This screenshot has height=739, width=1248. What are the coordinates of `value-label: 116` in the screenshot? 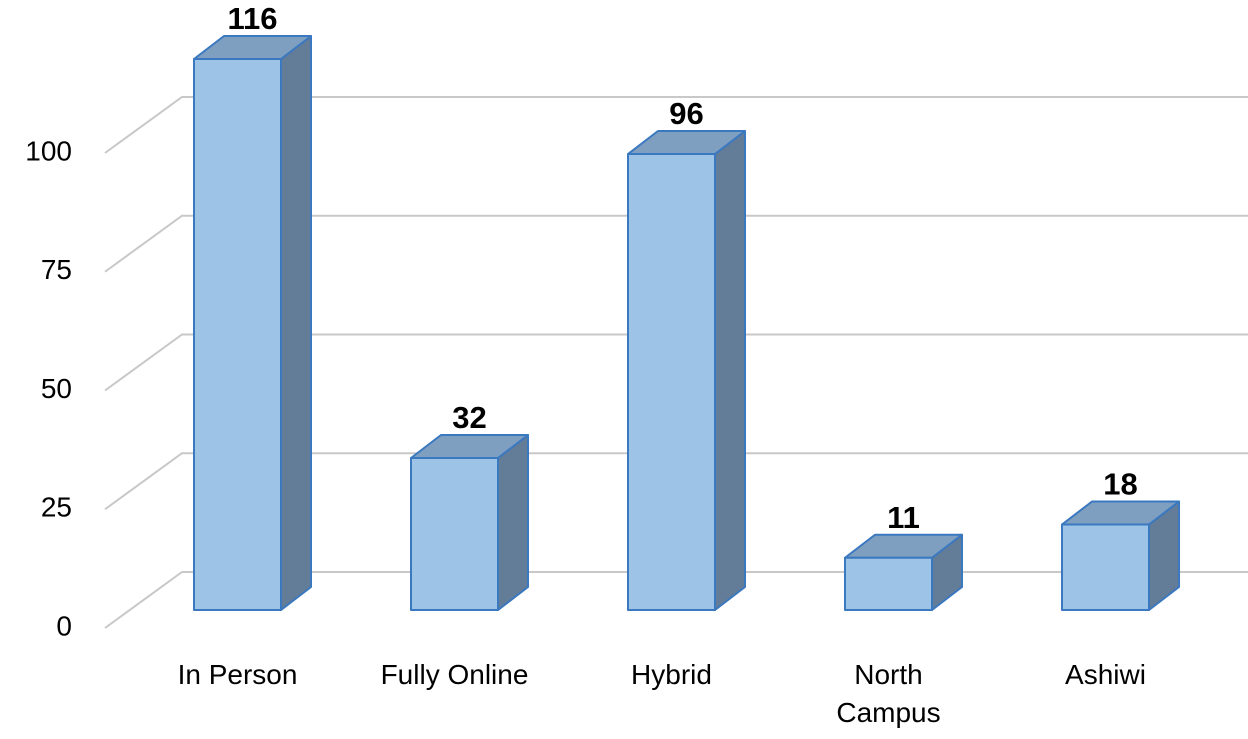 It's located at (252, 18).